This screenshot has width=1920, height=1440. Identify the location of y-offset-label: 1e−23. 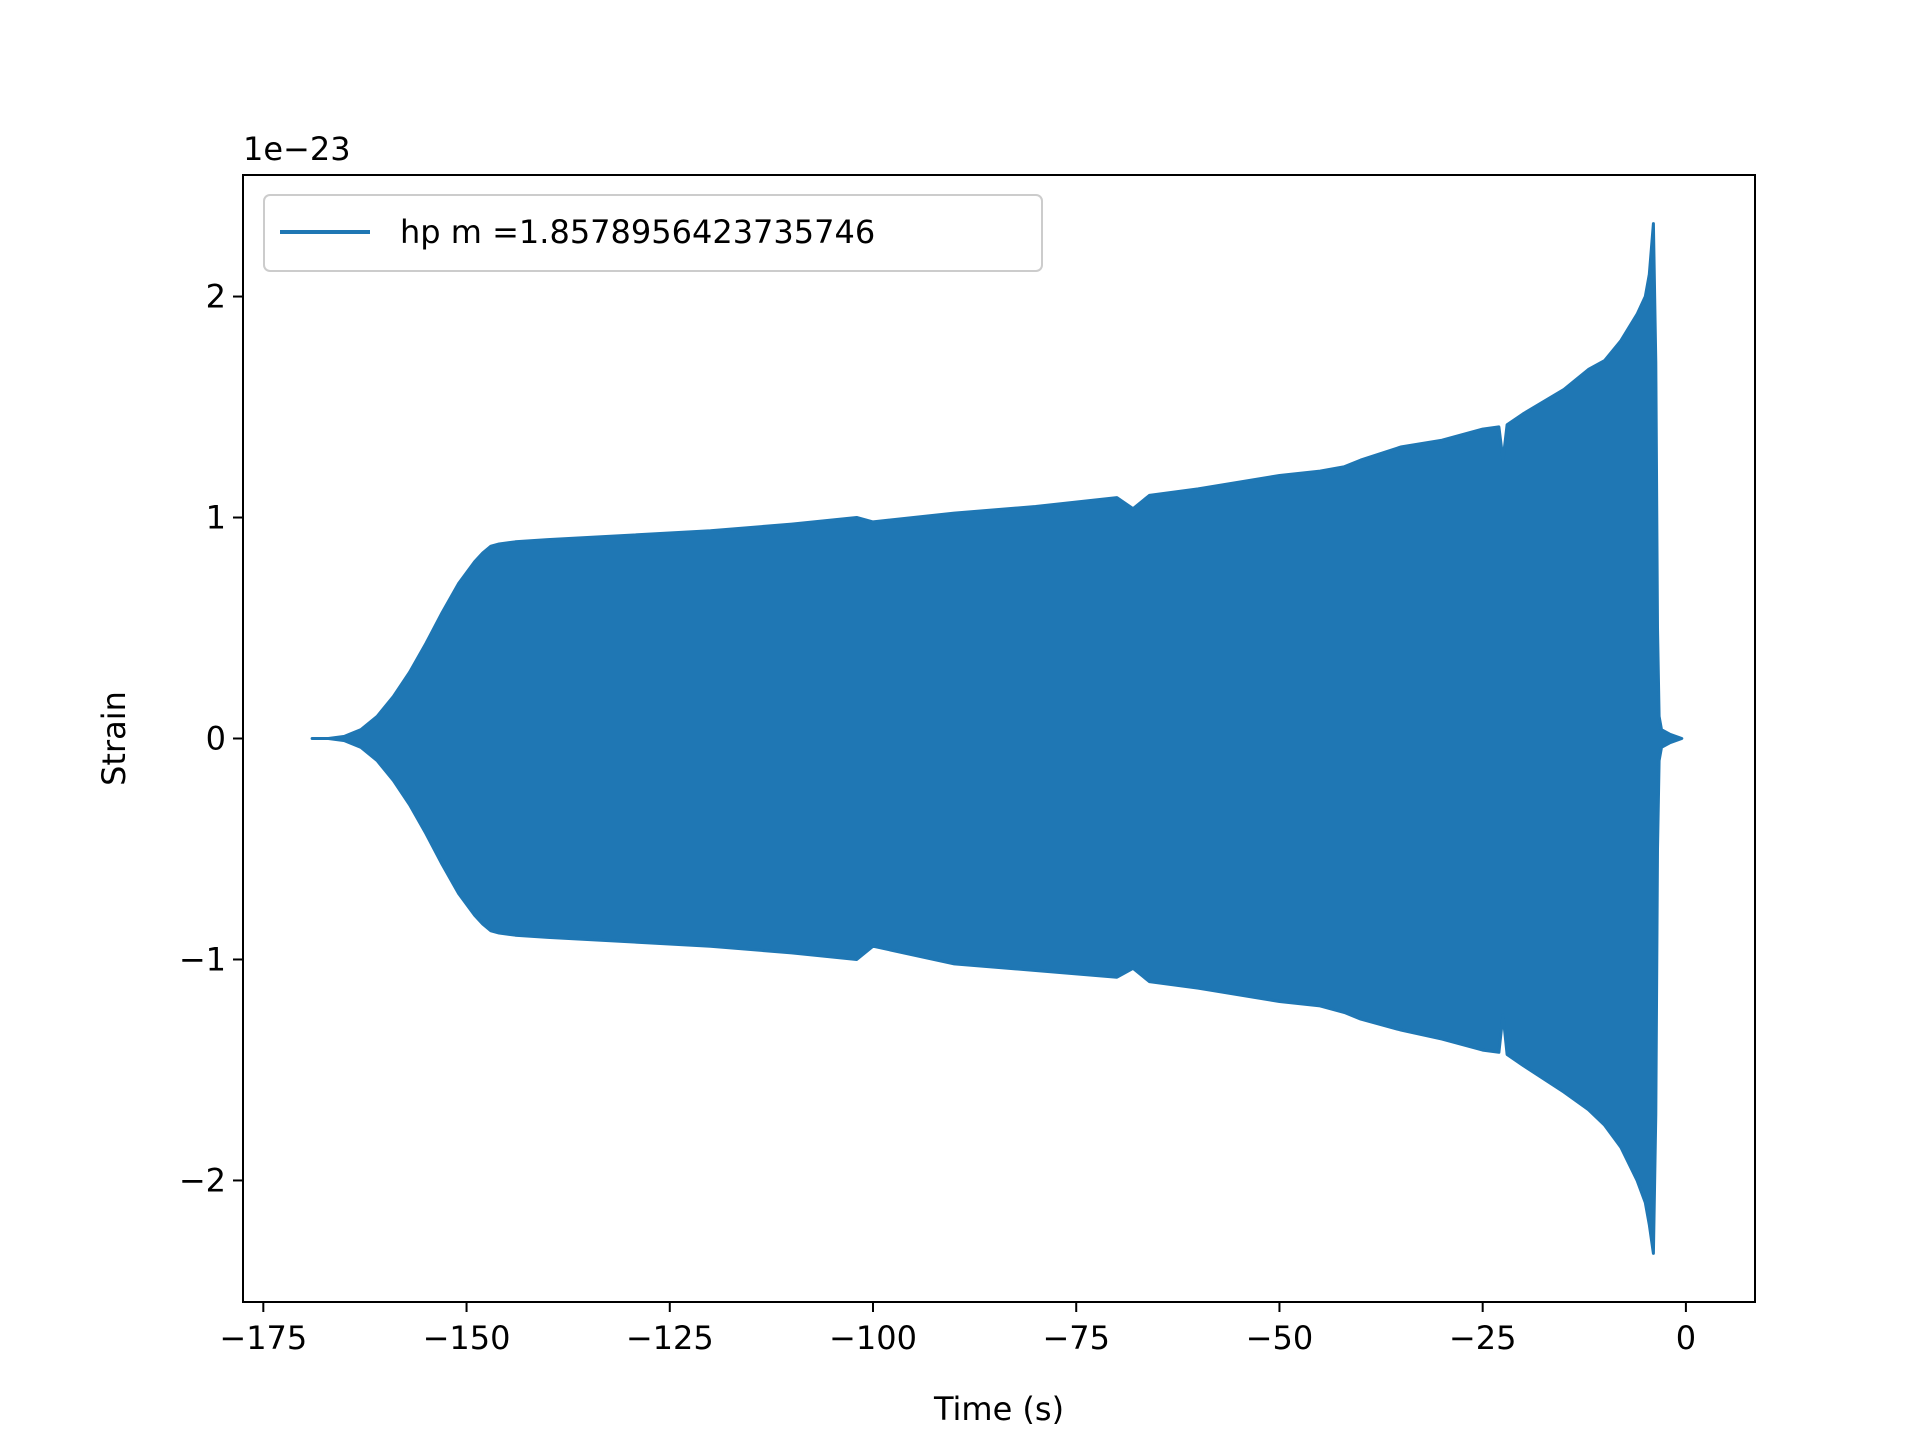
(297, 149).